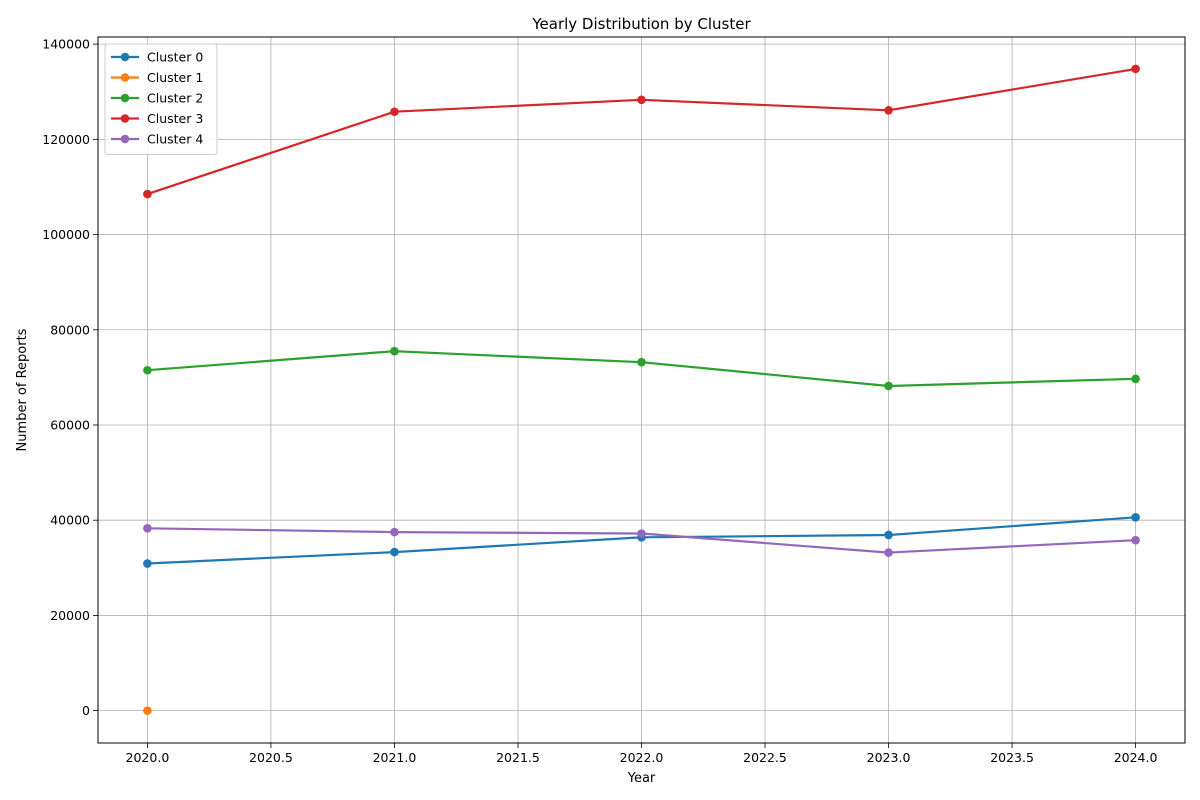  I want to click on x-tick-label: 2023.0, so click(889, 757).